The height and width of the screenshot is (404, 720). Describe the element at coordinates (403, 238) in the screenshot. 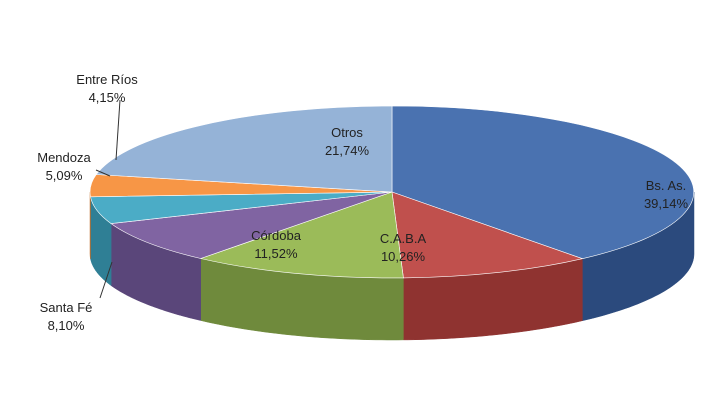

I see `label-c-a-b-a: C.A.B.A` at that location.